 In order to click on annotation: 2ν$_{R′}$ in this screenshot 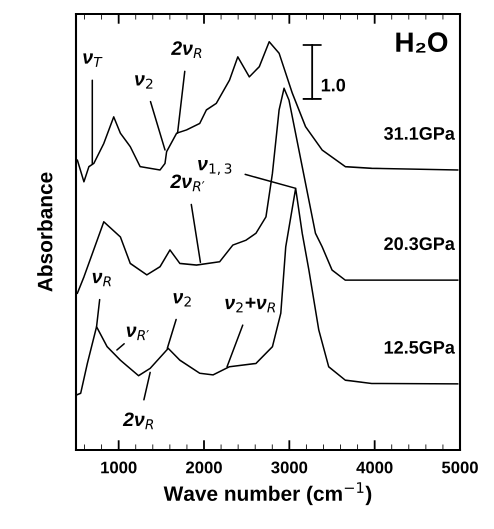, I will do `click(187, 183)`.